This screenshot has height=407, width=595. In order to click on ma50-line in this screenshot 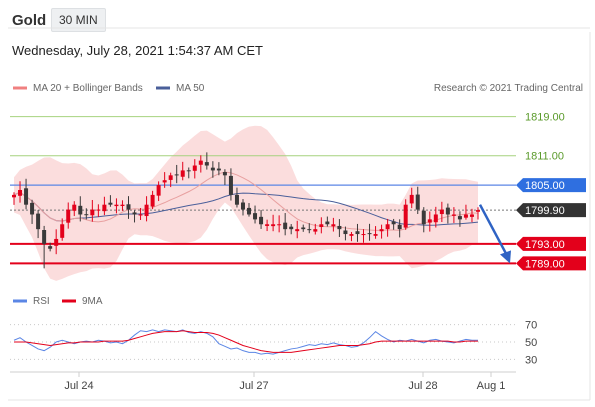, I will do `click(246, 208)`.